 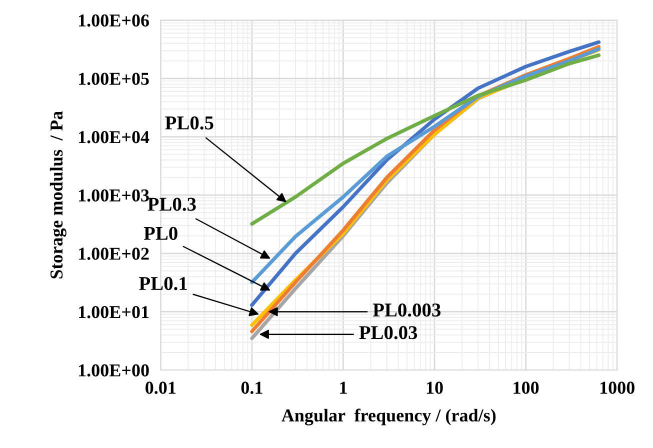 I want to click on x-tick-label: 1, so click(x=343, y=388).